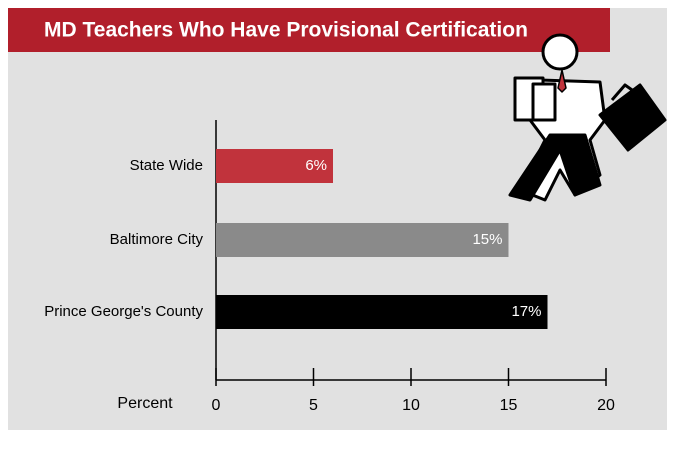 The image size is (675, 457). What do you see at coordinates (123, 311) in the screenshot?
I see `category-label: Prince George's County` at bounding box center [123, 311].